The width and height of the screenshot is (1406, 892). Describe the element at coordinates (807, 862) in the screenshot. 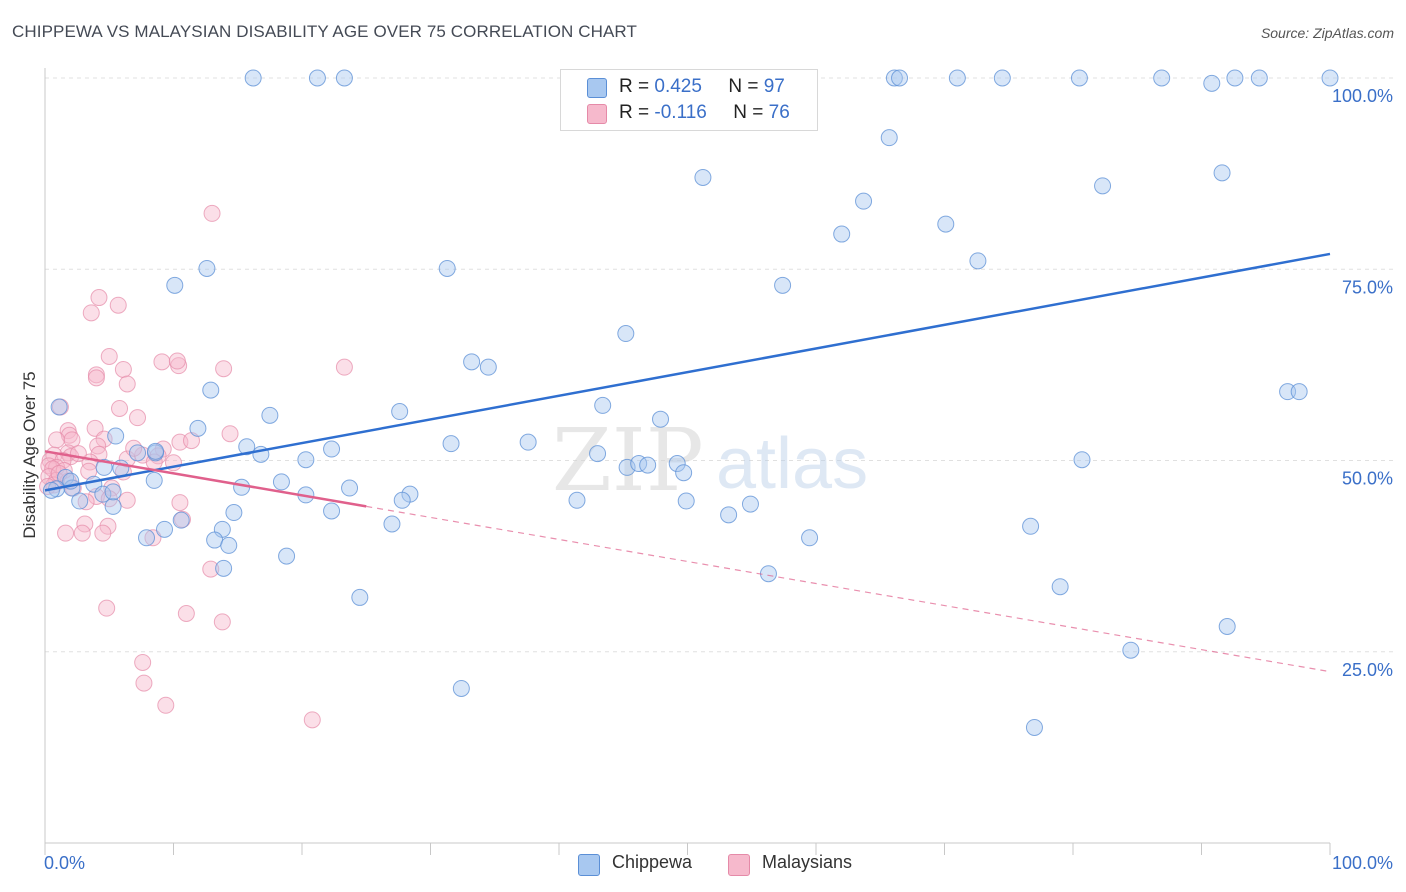

I see `malaysians-legend-label: Malaysians` at that location.